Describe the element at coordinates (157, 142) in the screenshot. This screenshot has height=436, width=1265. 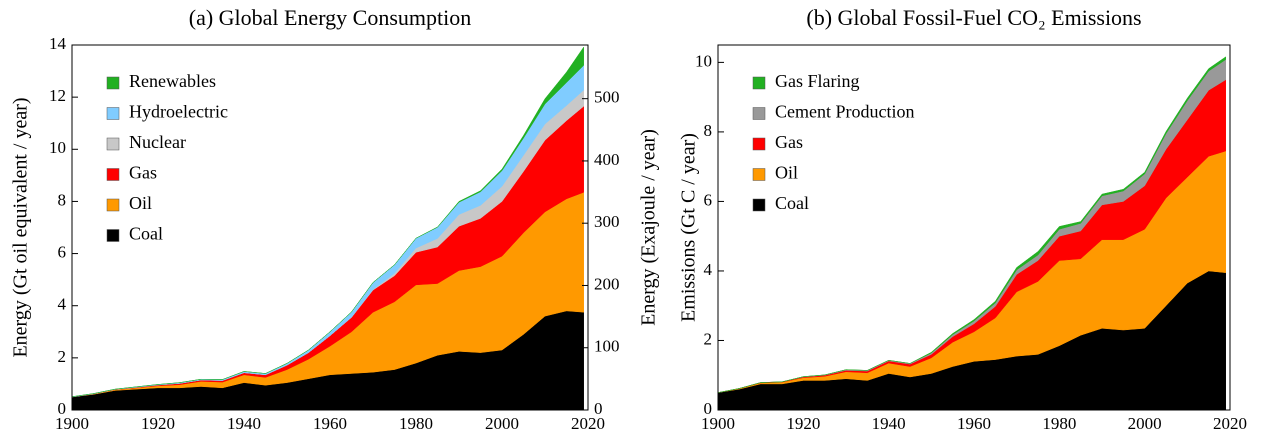
I see `legend-label: Nuclear` at that location.